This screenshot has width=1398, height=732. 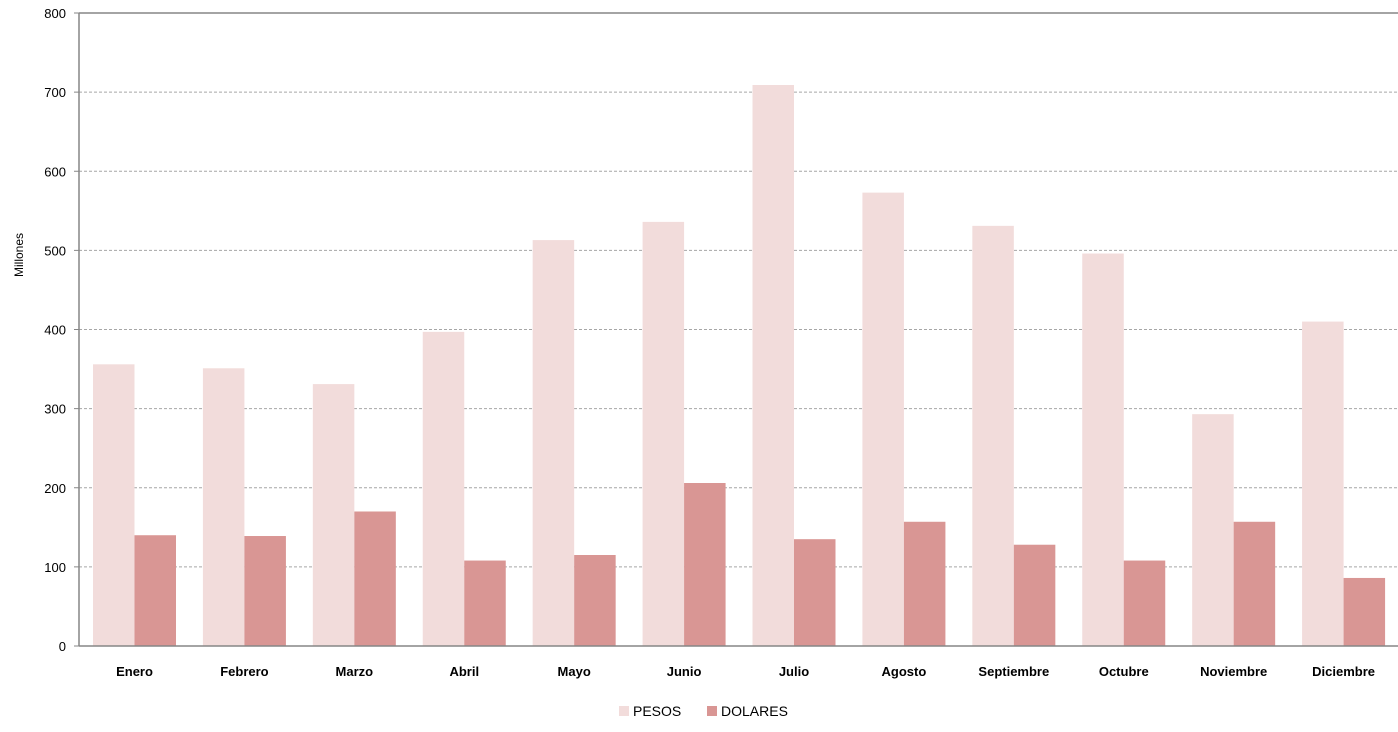 What do you see at coordinates (1103, 450) in the screenshot?
I see `bar-pesos-octubre` at bounding box center [1103, 450].